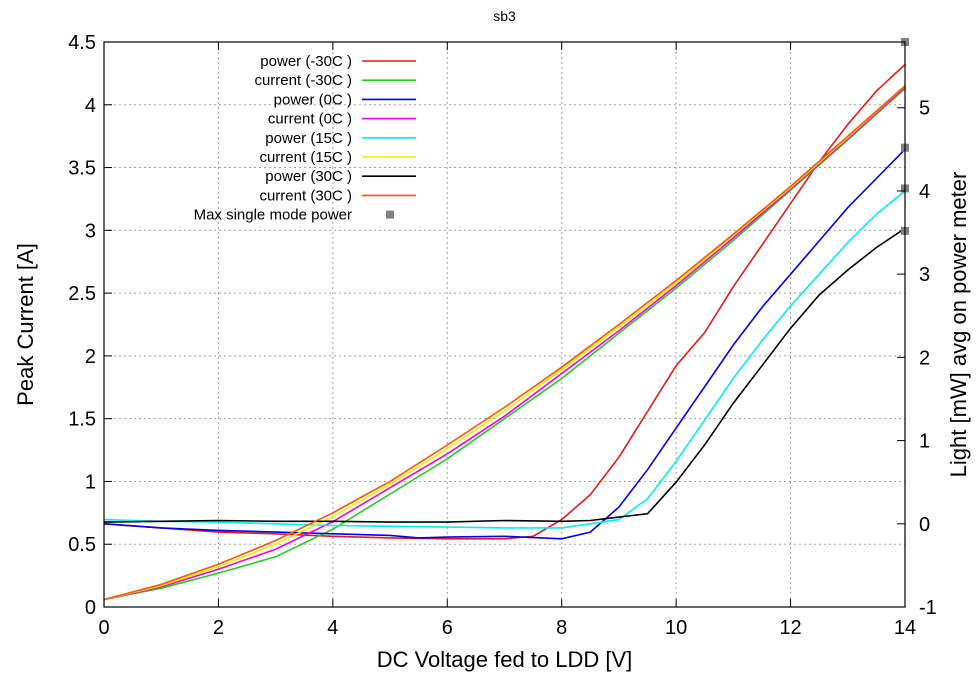 The height and width of the screenshot is (677, 976). I want to click on legend-label: power (30C ), so click(308, 176).